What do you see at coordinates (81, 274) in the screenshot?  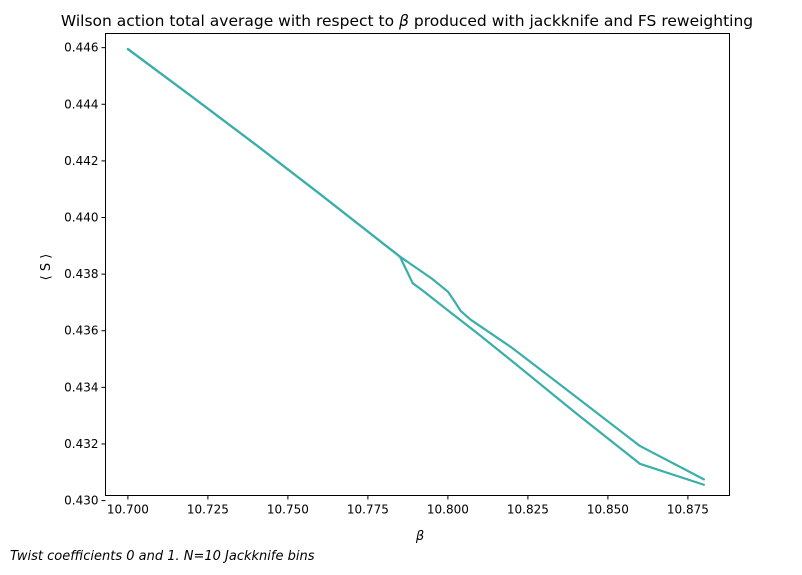 I see `y-tick-label: 0.438` at bounding box center [81, 274].